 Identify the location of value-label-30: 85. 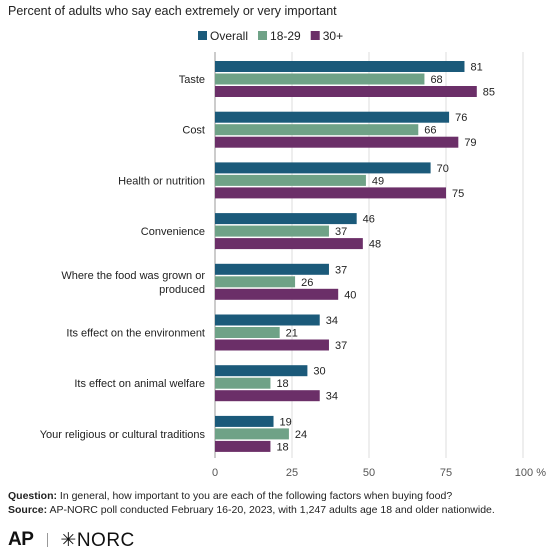
(489, 93).